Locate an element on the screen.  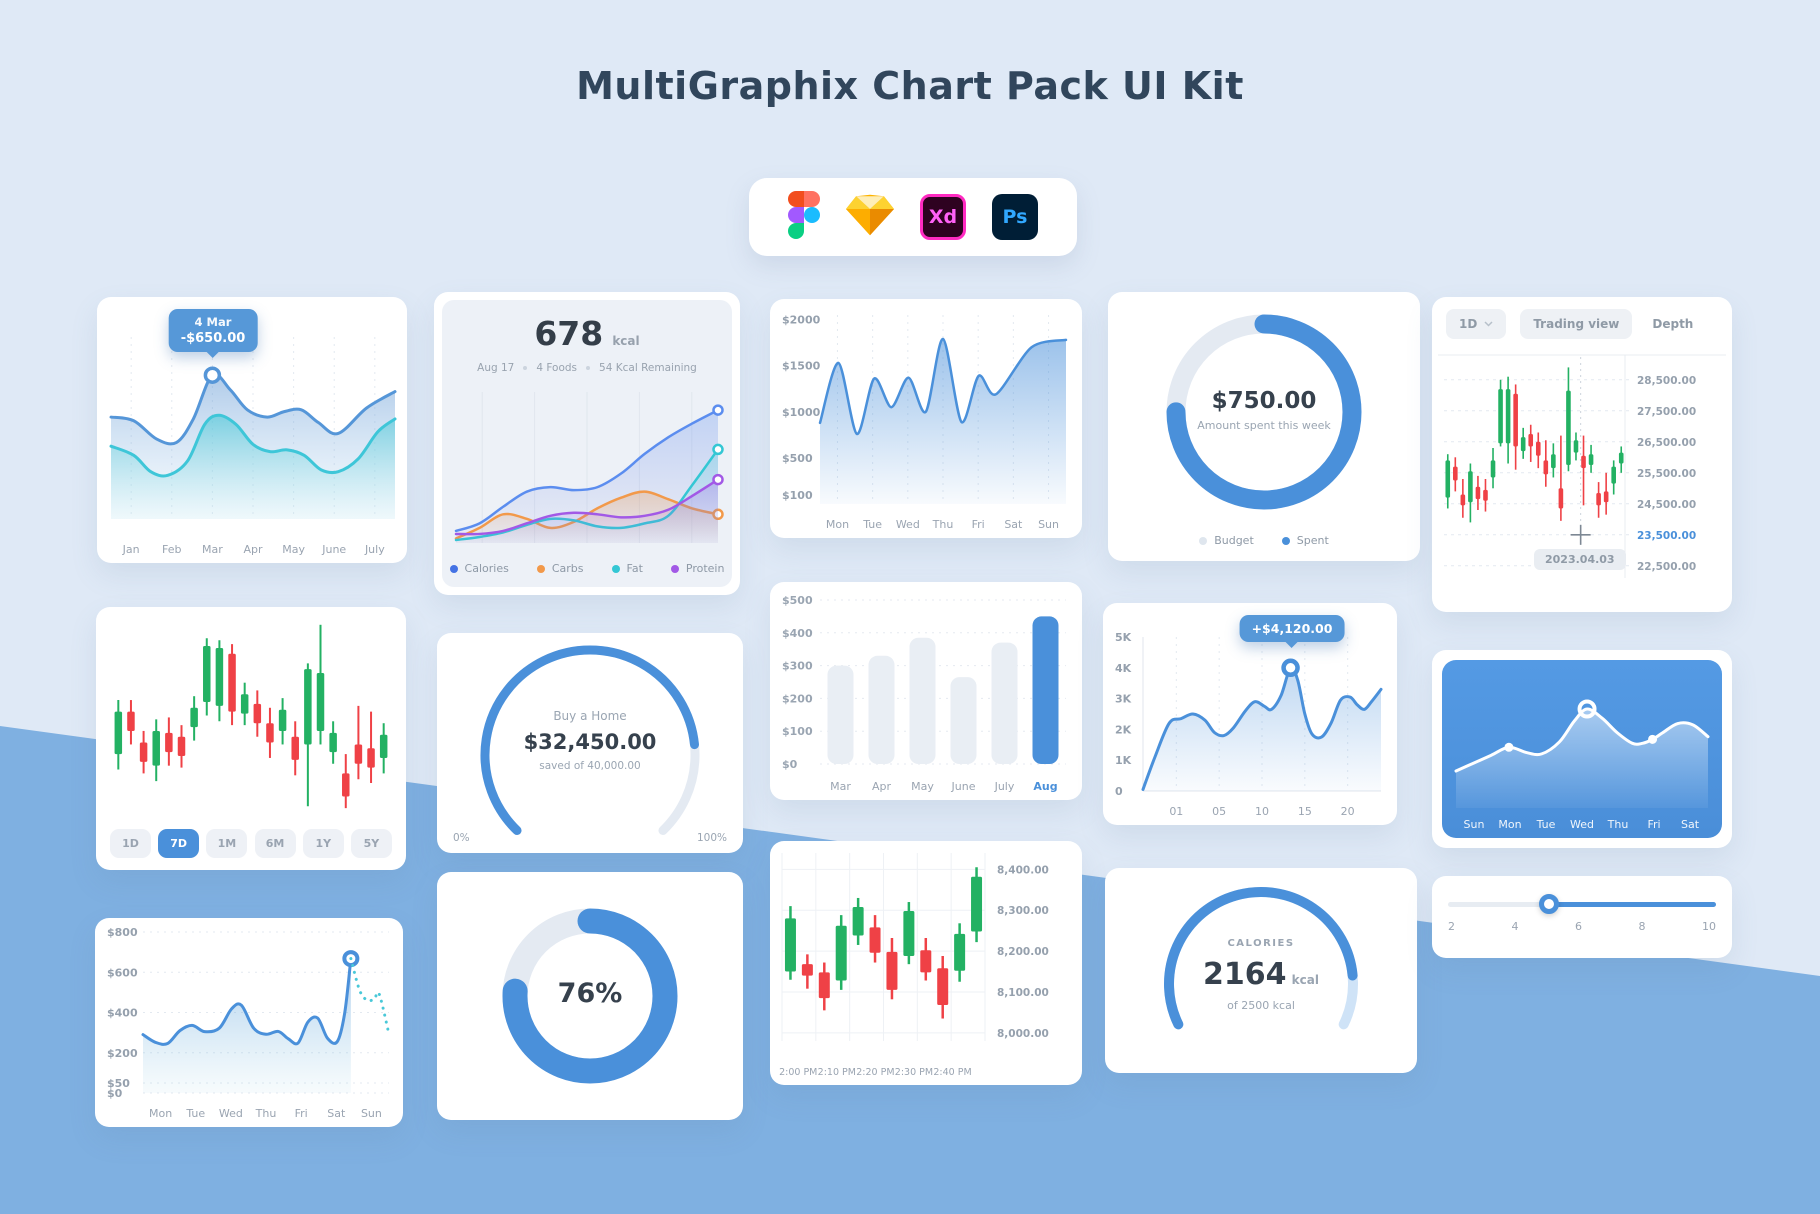
svg-text: $50 is located at coordinates (118, 1083).